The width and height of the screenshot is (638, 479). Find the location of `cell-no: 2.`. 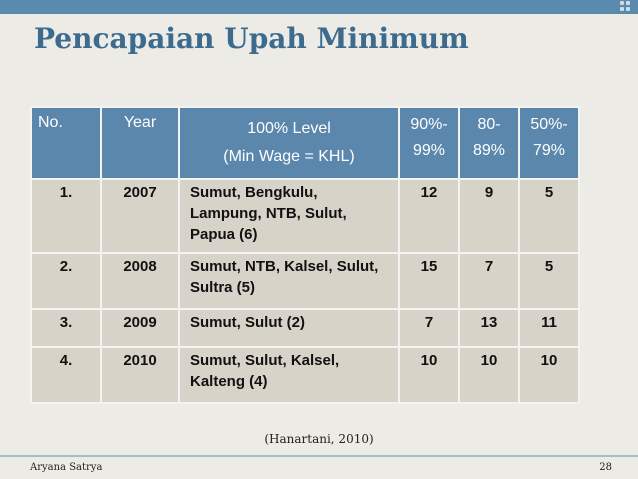

cell-no: 2. is located at coordinates (66, 281).